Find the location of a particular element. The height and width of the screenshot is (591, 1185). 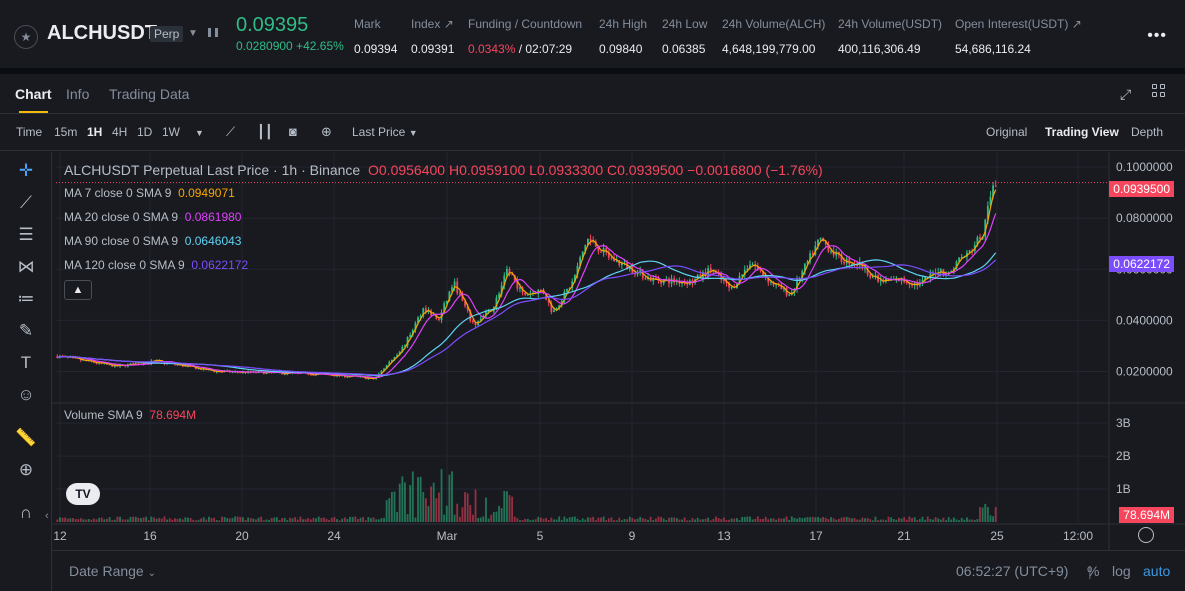

symbol-name: ALCHUSDT is located at coordinates (102, 33).